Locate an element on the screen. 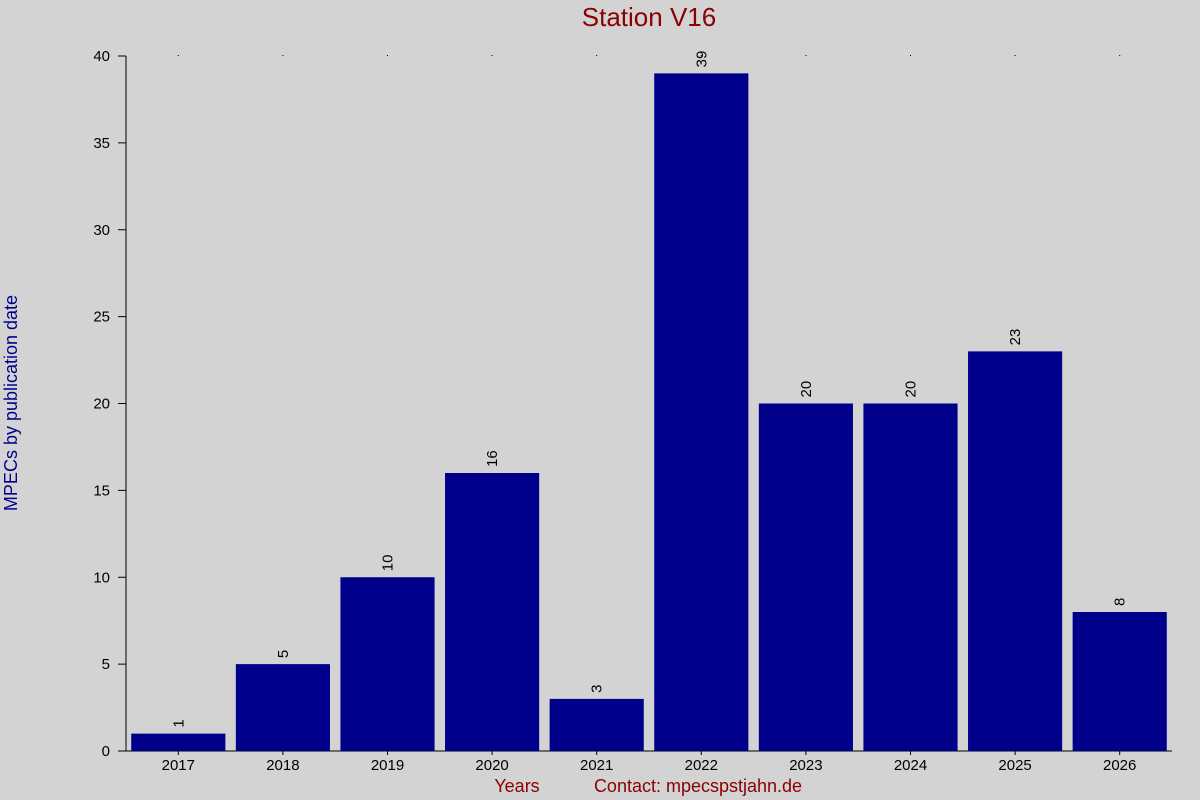 The width and height of the screenshot is (1200, 800). x-tick-label-2020: 2020 is located at coordinates (491, 765).